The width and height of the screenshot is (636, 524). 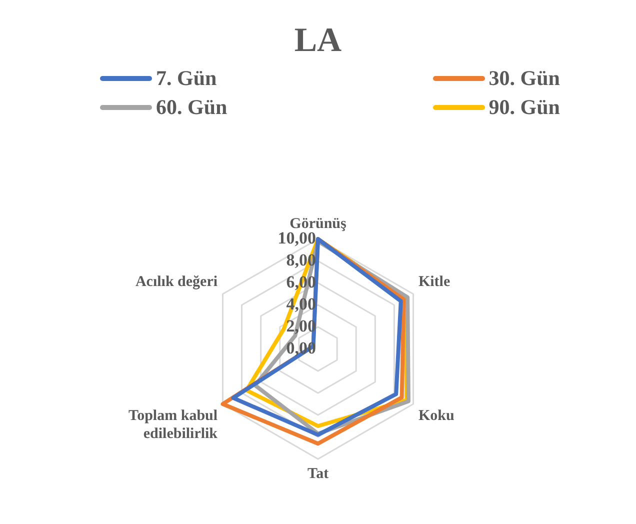 What do you see at coordinates (192, 107) in the screenshot?
I see `legend-label: 60. Gün` at bounding box center [192, 107].